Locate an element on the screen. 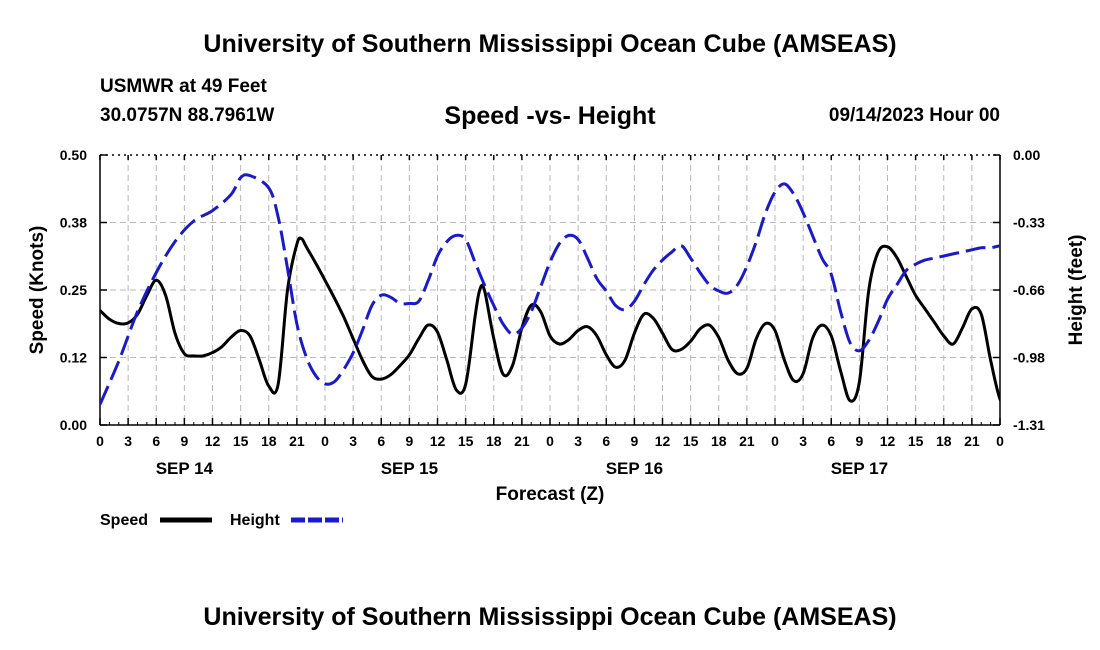  y-left-tick-label: 0.12 is located at coordinates (73, 358).